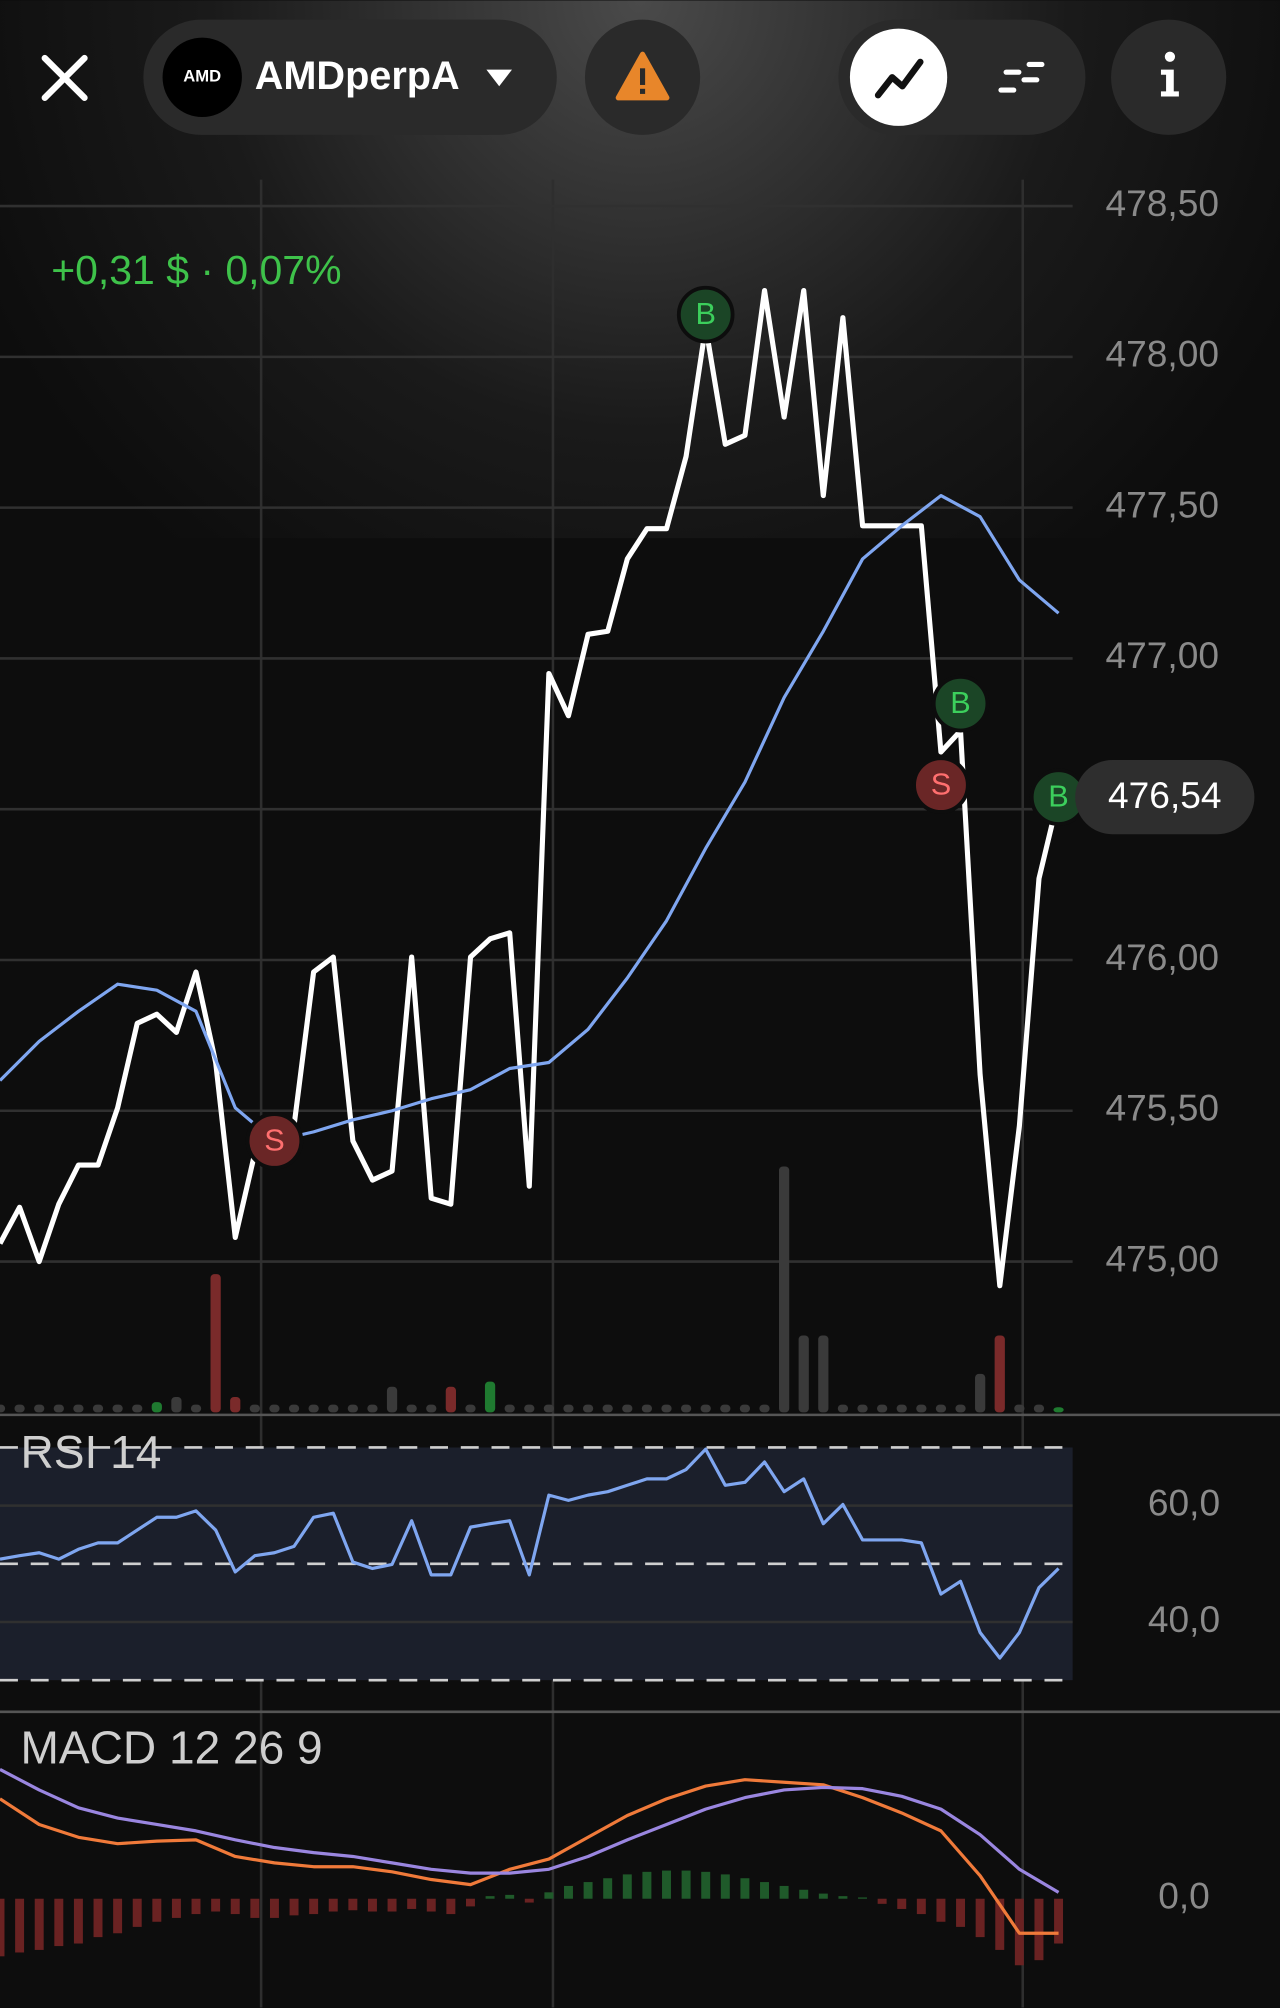 Image resolution: width=1280 pixels, height=2008 pixels. What do you see at coordinates (1169, 77) in the screenshot?
I see `info-button` at bounding box center [1169, 77].